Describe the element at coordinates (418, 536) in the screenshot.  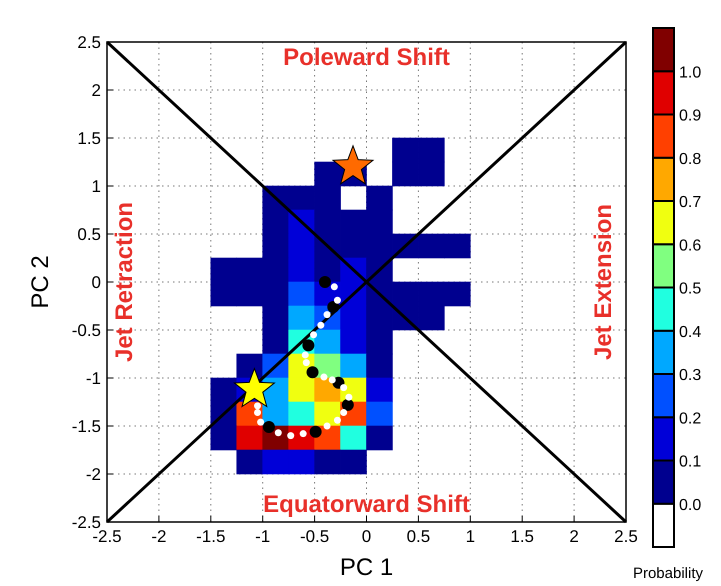
I see `x-tick-label: 0.5` at that location.